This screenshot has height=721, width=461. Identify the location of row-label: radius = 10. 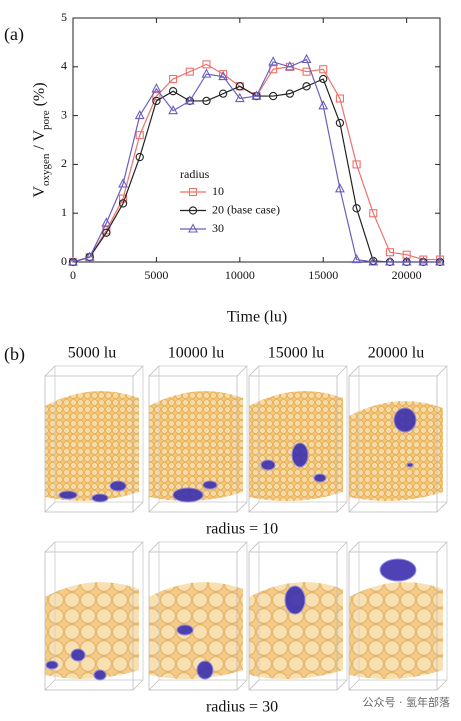
(242, 529).